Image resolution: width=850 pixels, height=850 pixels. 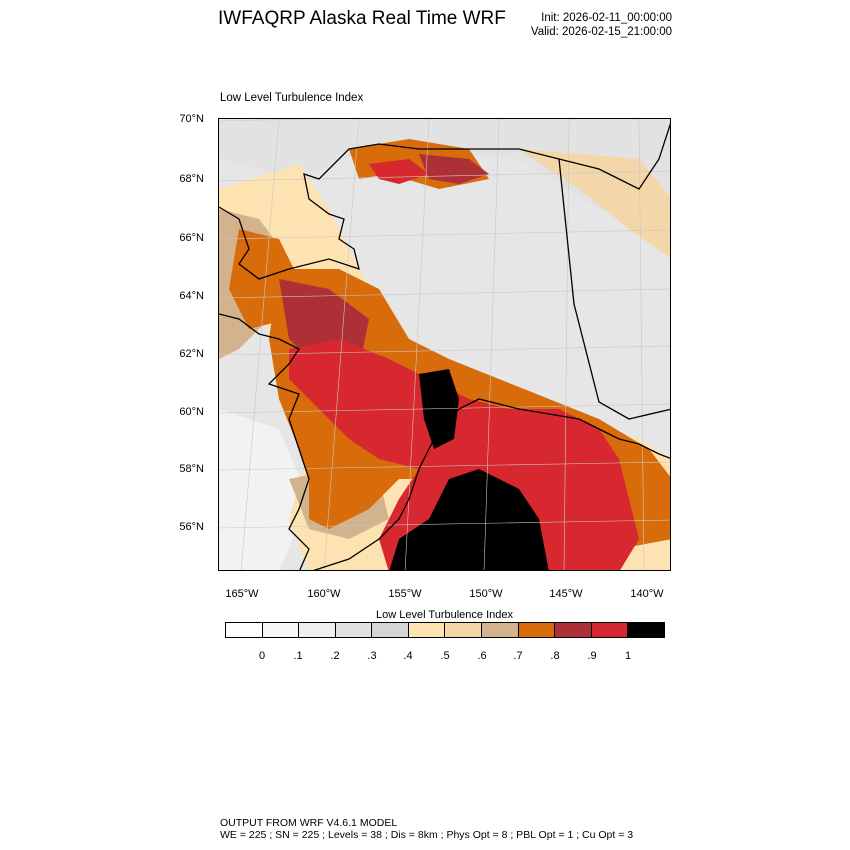 What do you see at coordinates (191, 354) in the screenshot?
I see `lat-label-62n: 62°N` at bounding box center [191, 354].